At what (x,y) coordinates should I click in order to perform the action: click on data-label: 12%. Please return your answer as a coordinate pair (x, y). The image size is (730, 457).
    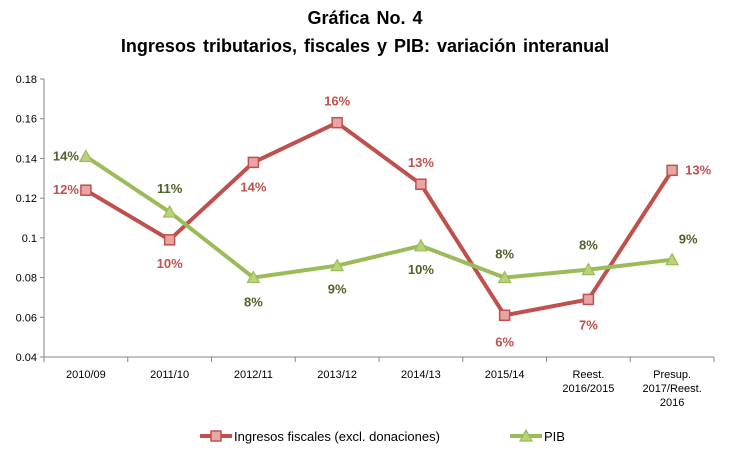
    Looking at the image, I should click on (66, 189).